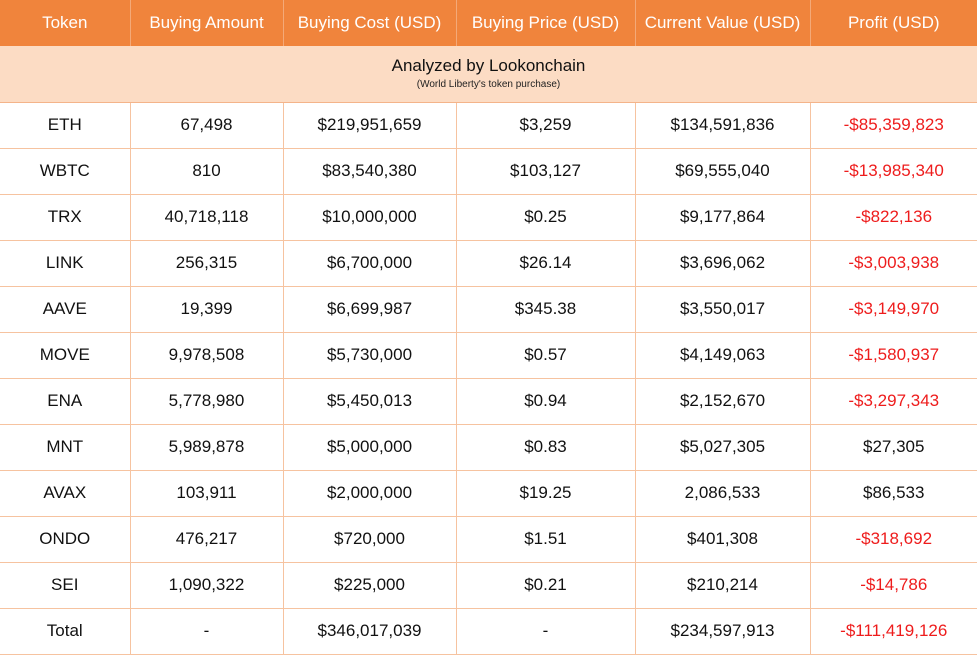  Describe the element at coordinates (723, 401) in the screenshot. I see `current-value-cell: $2,152,670` at that location.